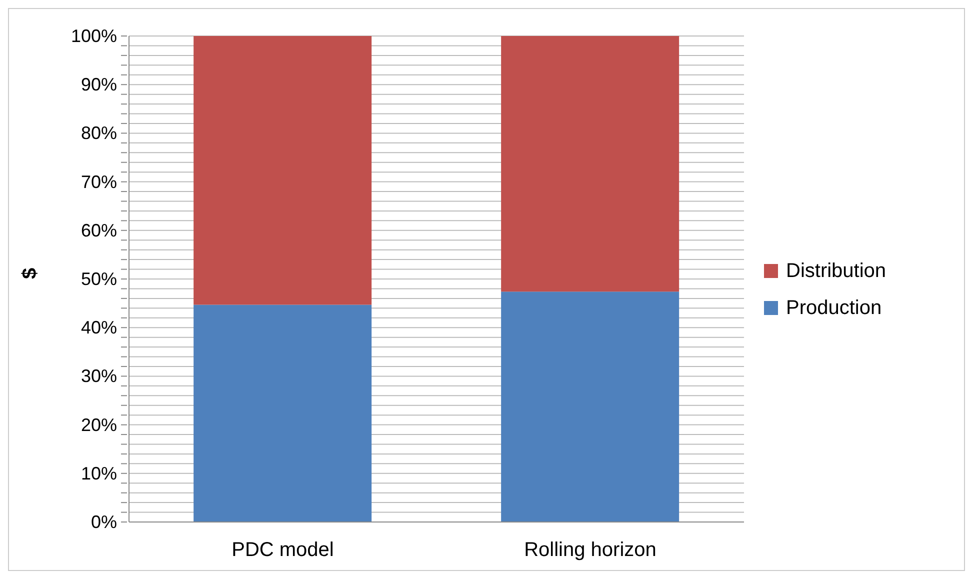 This screenshot has height=579, width=973. What do you see at coordinates (103, 522) in the screenshot?
I see `y-tick-label: 0%` at bounding box center [103, 522].